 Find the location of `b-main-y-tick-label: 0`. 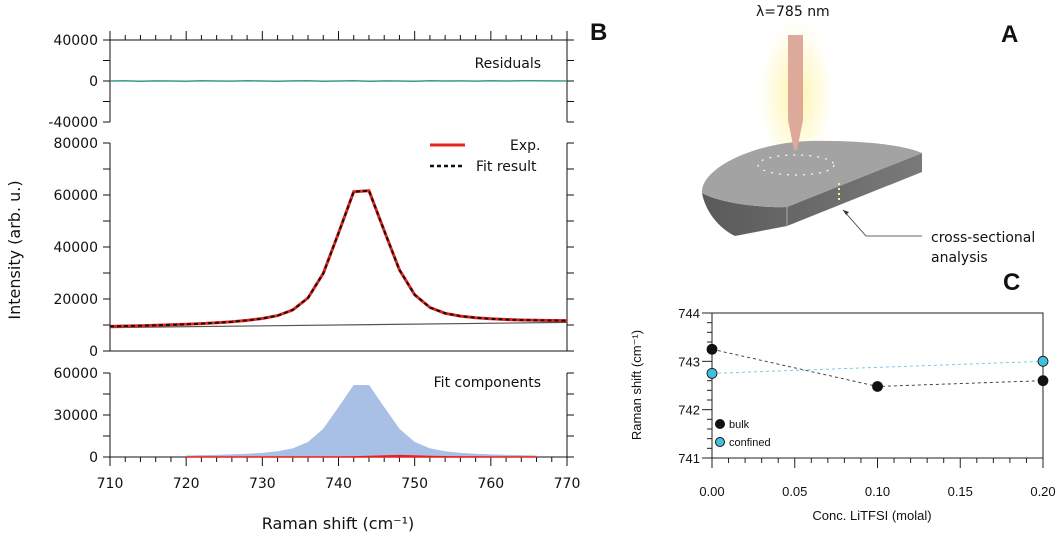

b-main-y-tick-label: 0 is located at coordinates (93, 352).